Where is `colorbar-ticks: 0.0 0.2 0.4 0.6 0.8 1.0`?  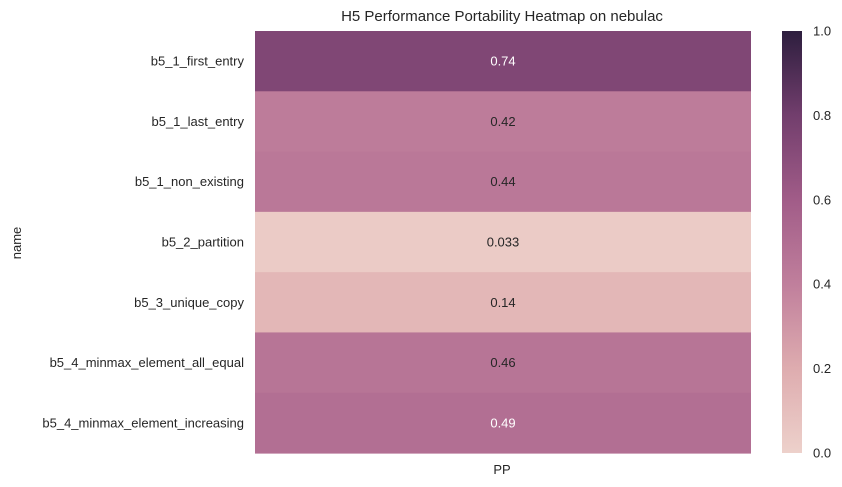
colorbar-ticks: 0.0 0.2 0.4 0.6 0.8 1.0 is located at coordinates (822, 242).